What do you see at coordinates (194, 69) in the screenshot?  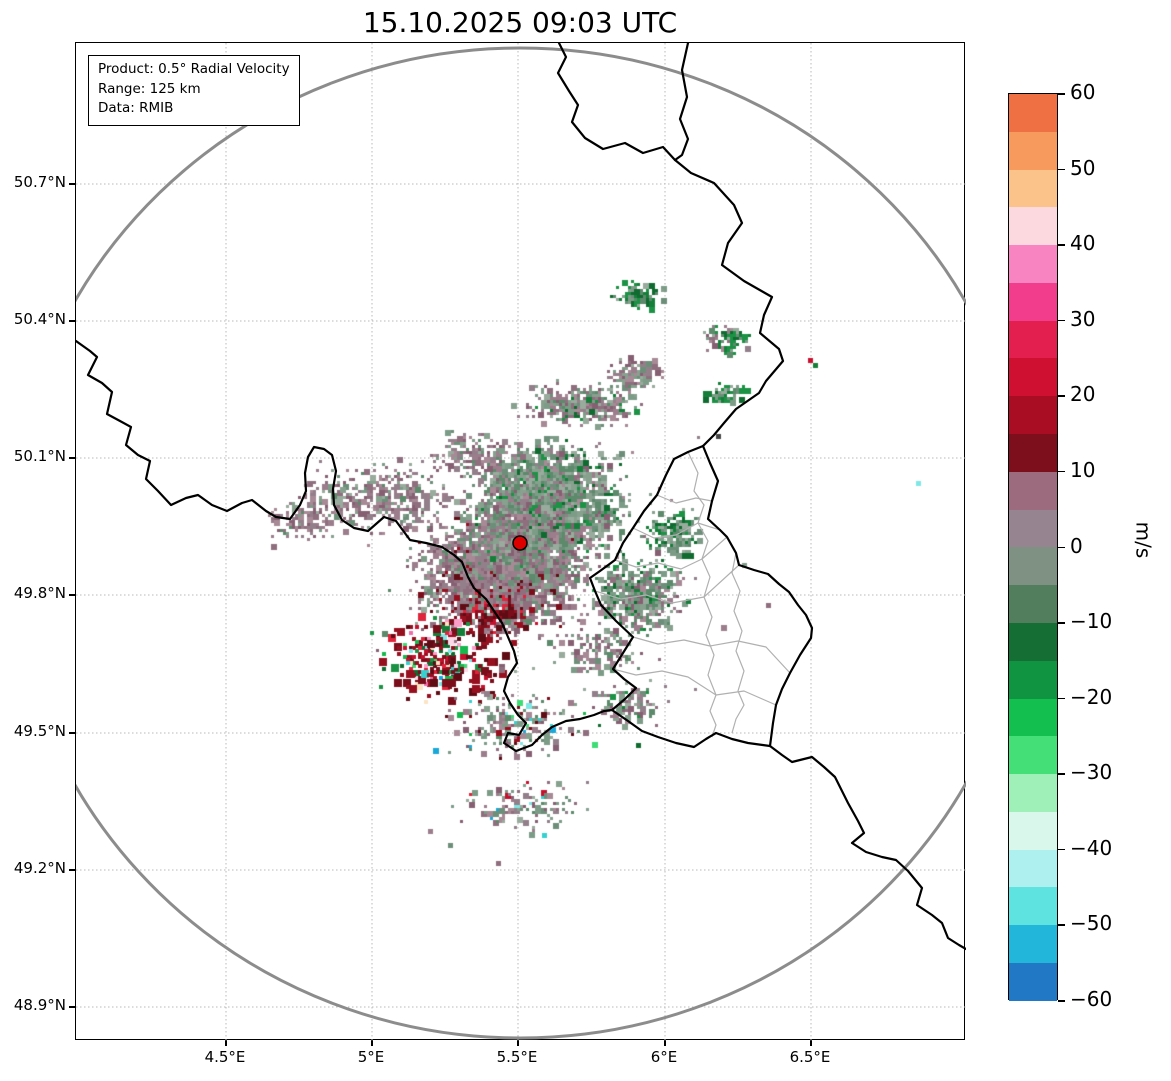 I see `product-label: Product: 0.5° Radial Velocity` at bounding box center [194, 69].